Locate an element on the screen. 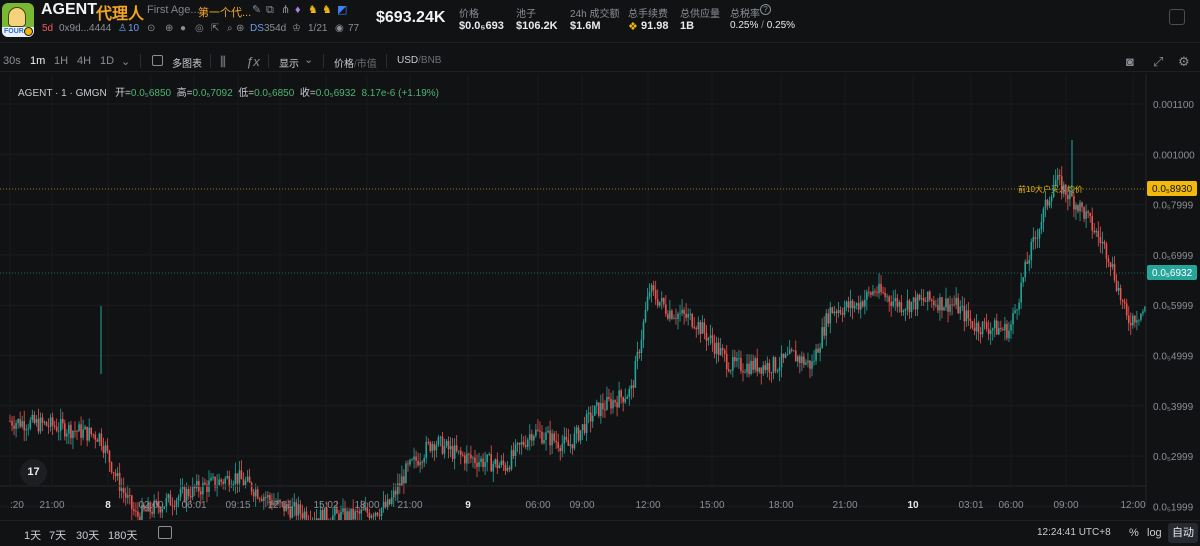  globe-icon: ⊕ is located at coordinates (169, 28).